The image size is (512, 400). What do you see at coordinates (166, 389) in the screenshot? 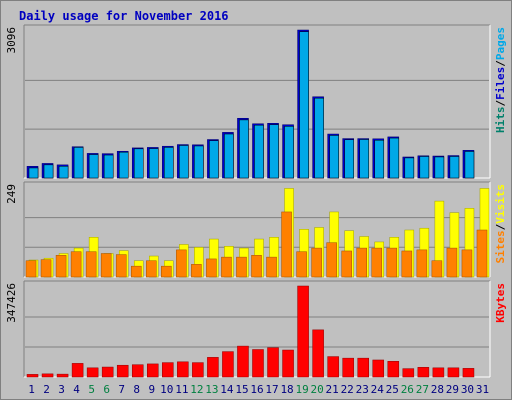
I see `x-axis-day-label: 10` at bounding box center [166, 389].